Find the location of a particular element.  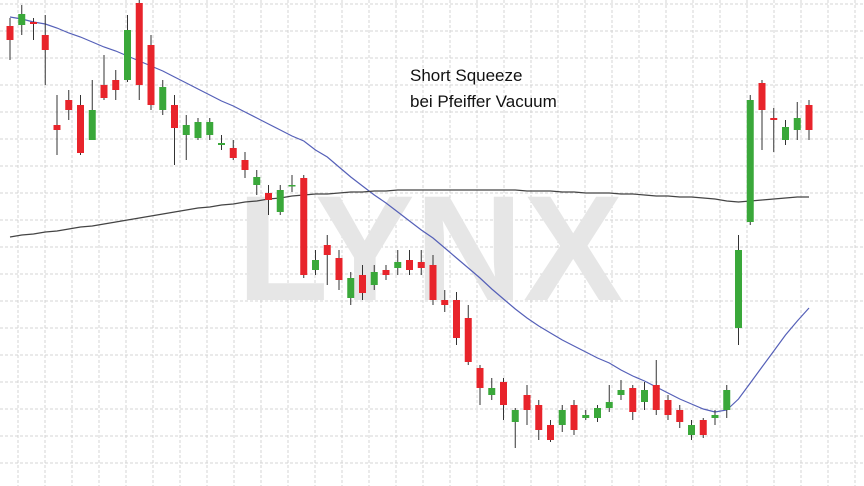

annotation: bei Pfeiffer Vacuum is located at coordinates (483, 101).